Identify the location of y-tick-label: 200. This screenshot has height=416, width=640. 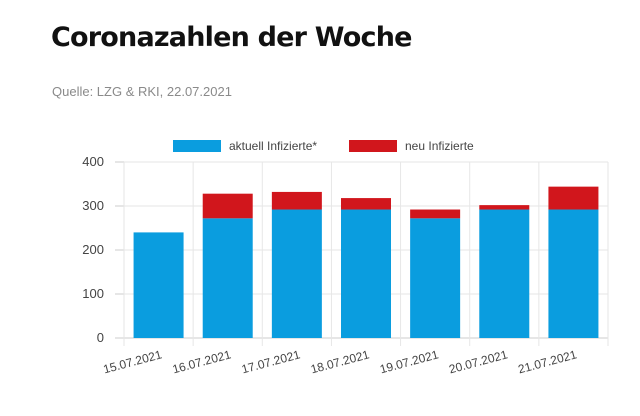
(93, 249).